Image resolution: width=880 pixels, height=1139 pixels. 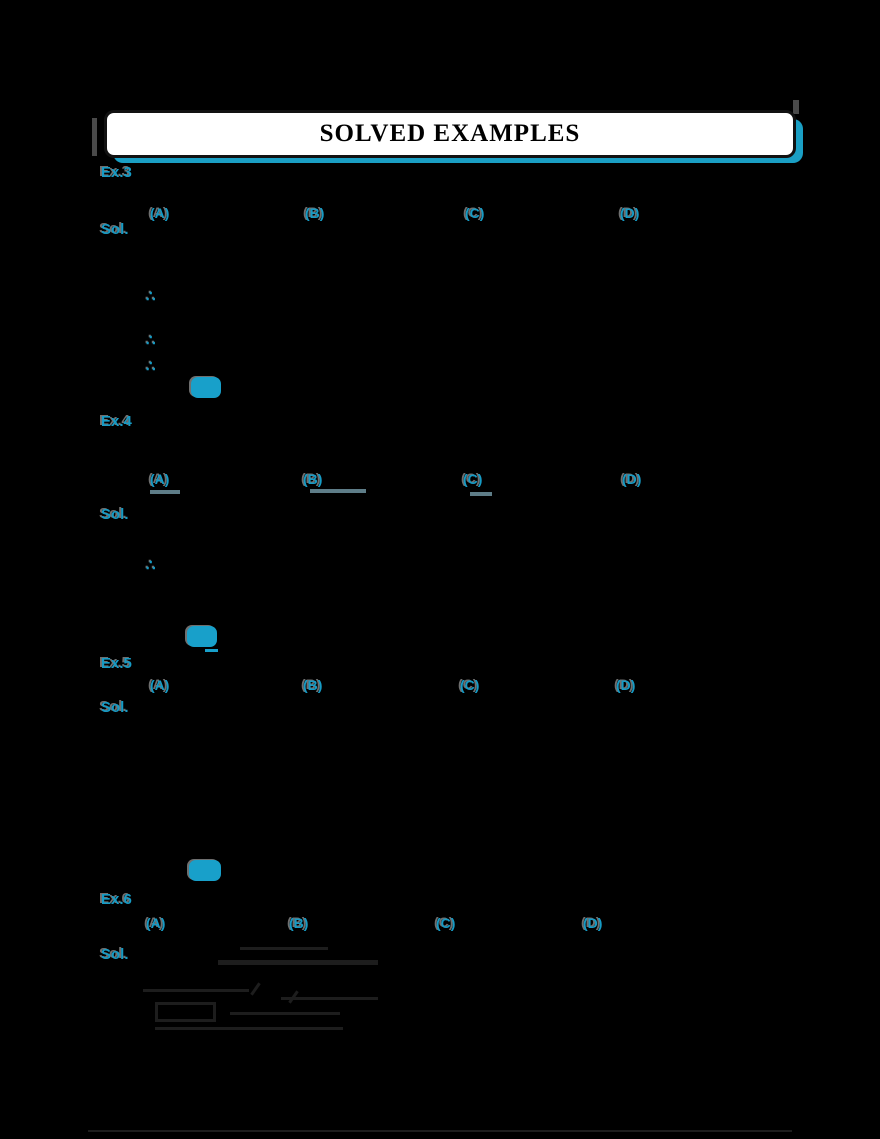 What do you see at coordinates (315, 213) in the screenshot?
I see `example-1-option-b: (B)` at bounding box center [315, 213].